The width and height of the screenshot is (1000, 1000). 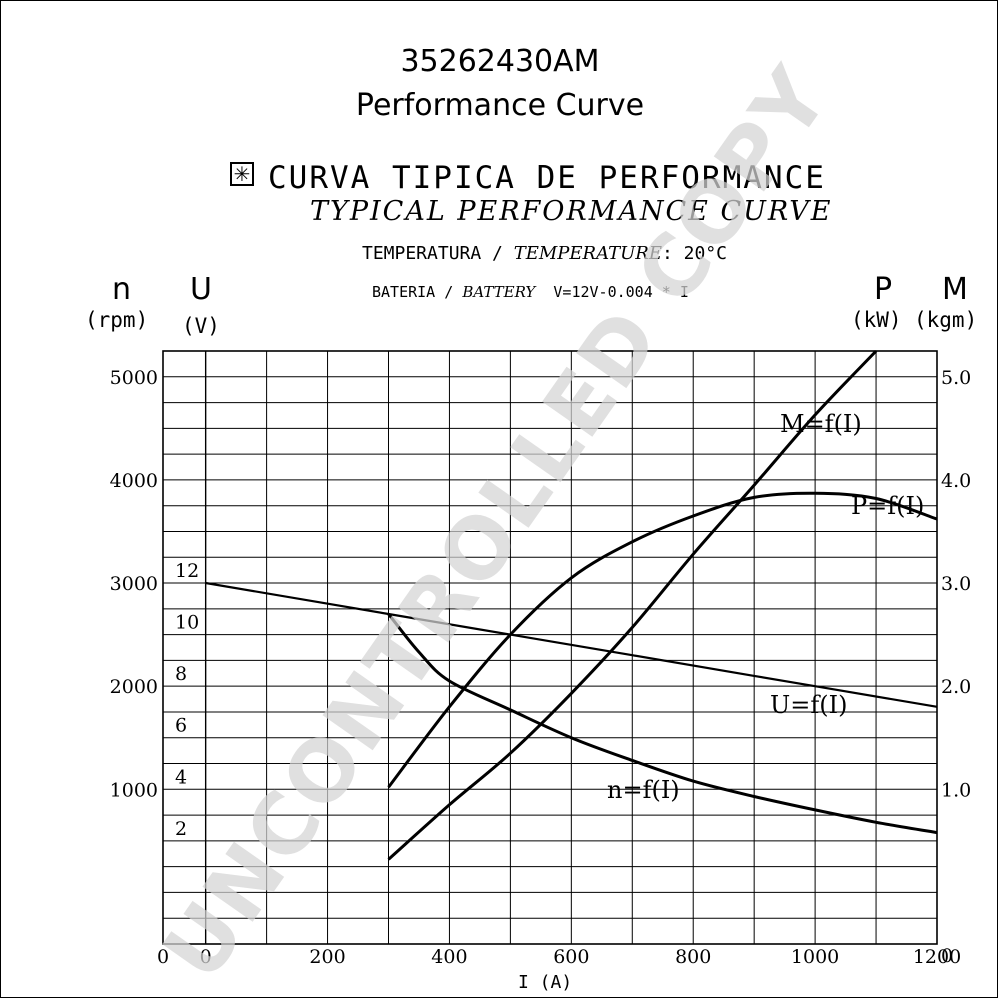 What do you see at coordinates (134, 584) in the screenshot?
I see `rpm-tick-label: 3000` at bounding box center [134, 584].